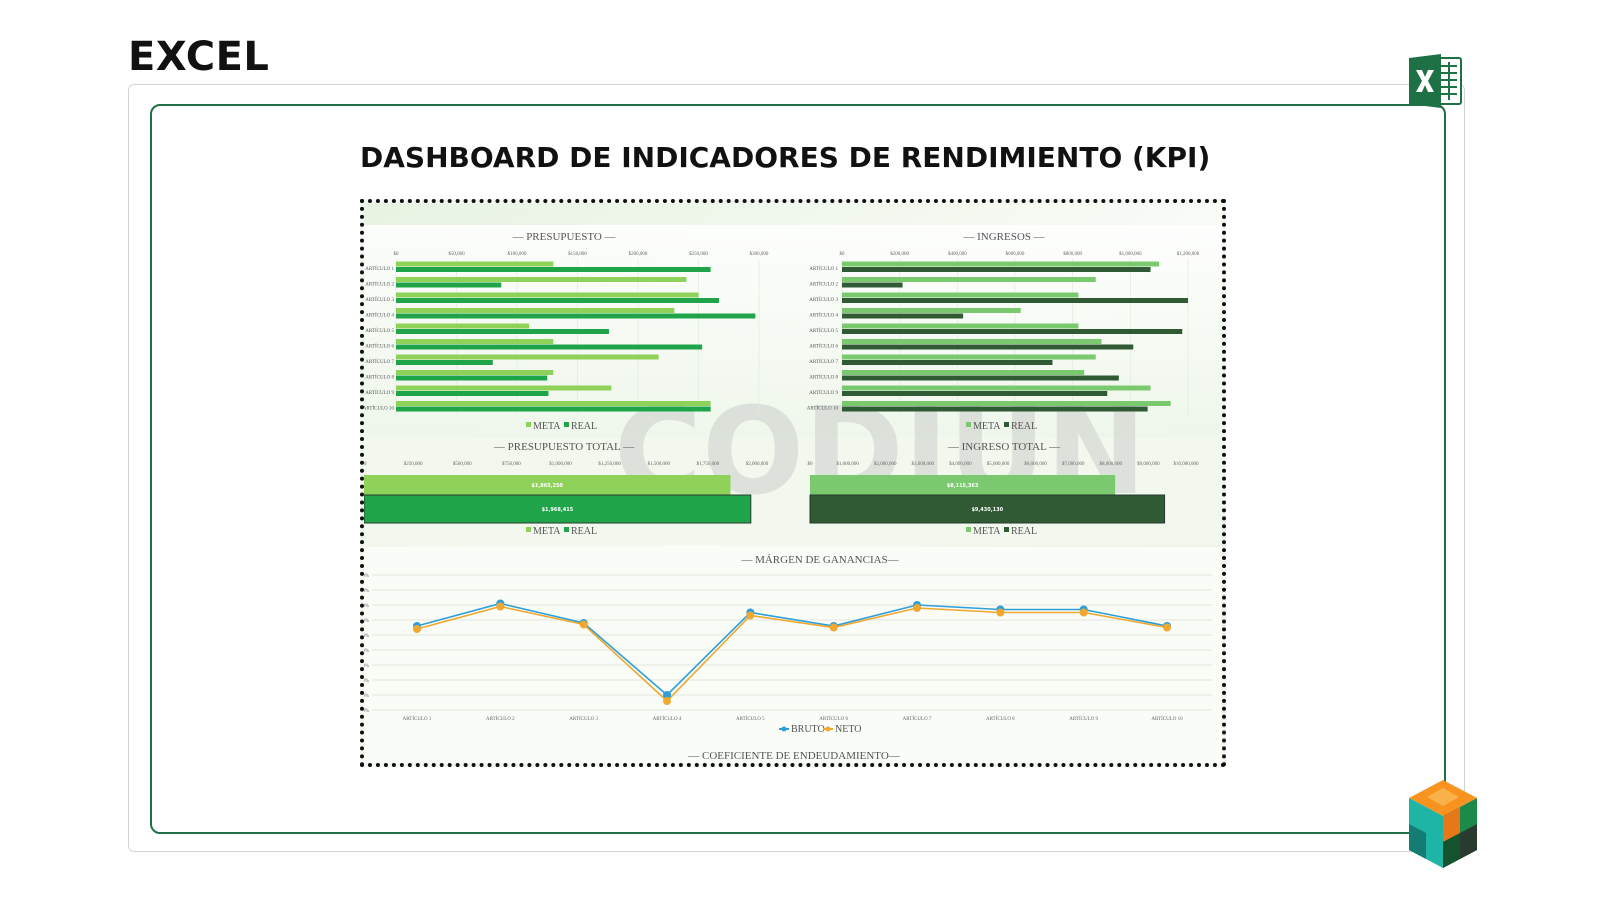 This screenshot has height=900, width=1600. I want to click on y-tick-label-4-7: 20%, so click(366, 681).